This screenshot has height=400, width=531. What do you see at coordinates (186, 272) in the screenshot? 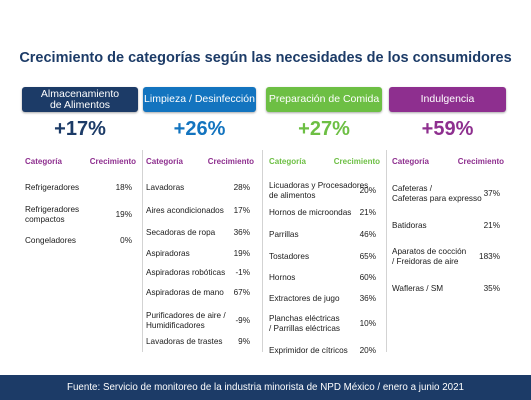
I see `row-category-name: Aspiradoras robóticas` at bounding box center [186, 272].